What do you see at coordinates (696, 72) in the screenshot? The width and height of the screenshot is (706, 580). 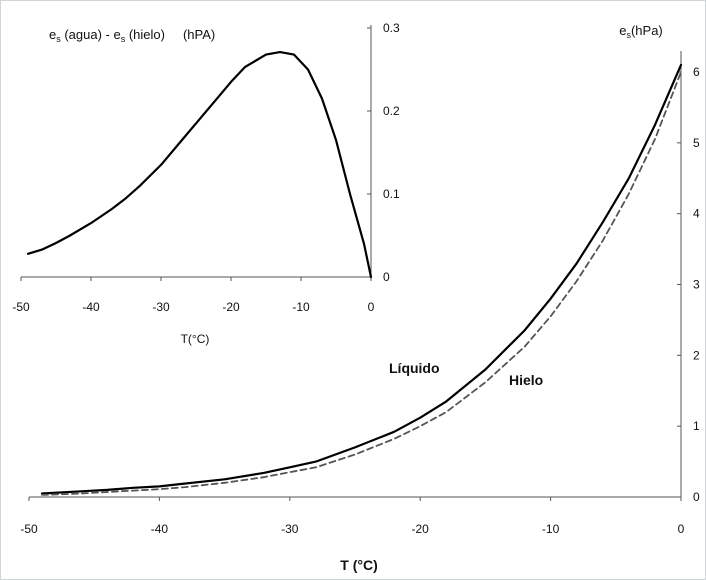 I see `main-y-tick-label: 6` at bounding box center [696, 72].